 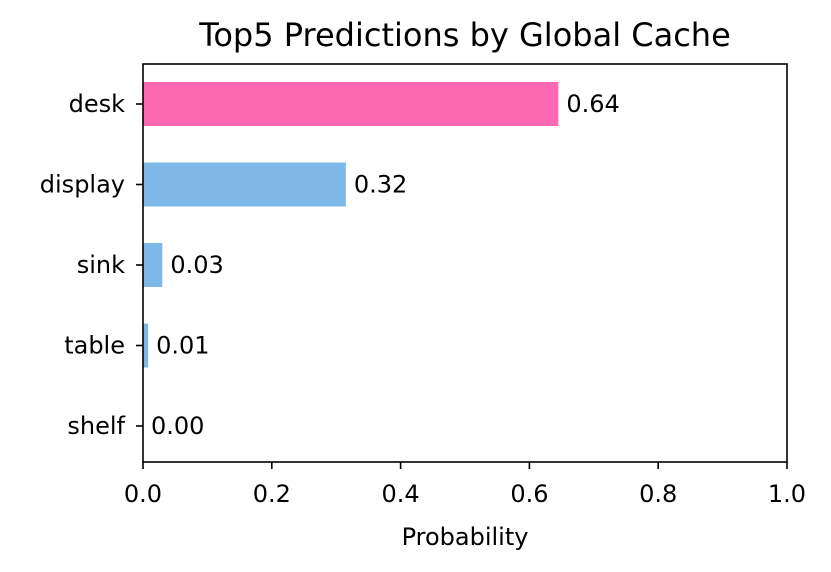 I want to click on y-axis: desk display sink table shelf, so click(x=91, y=265).